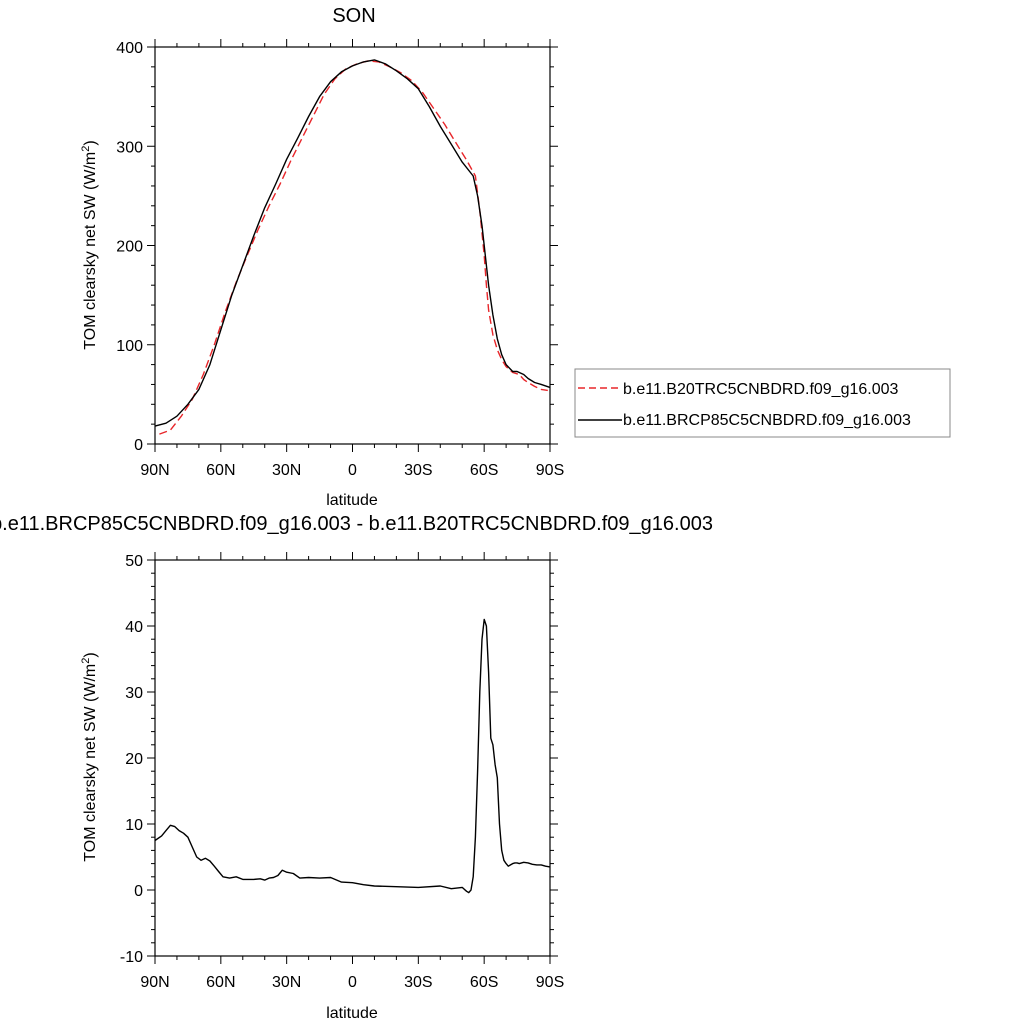 Image resolution: width=1024 pixels, height=1024 pixels. What do you see at coordinates (134, 627) in the screenshot?
I see `y-tick-label: 40` at bounding box center [134, 627].